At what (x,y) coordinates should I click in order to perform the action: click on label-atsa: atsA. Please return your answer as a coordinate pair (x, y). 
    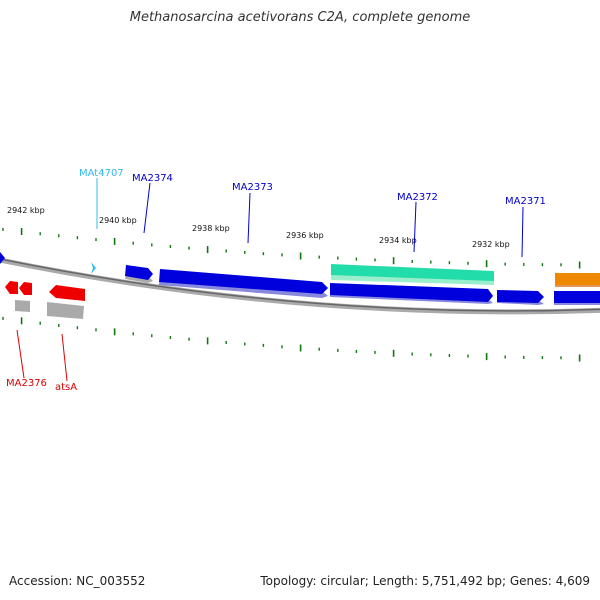
    Looking at the image, I should click on (66, 387).